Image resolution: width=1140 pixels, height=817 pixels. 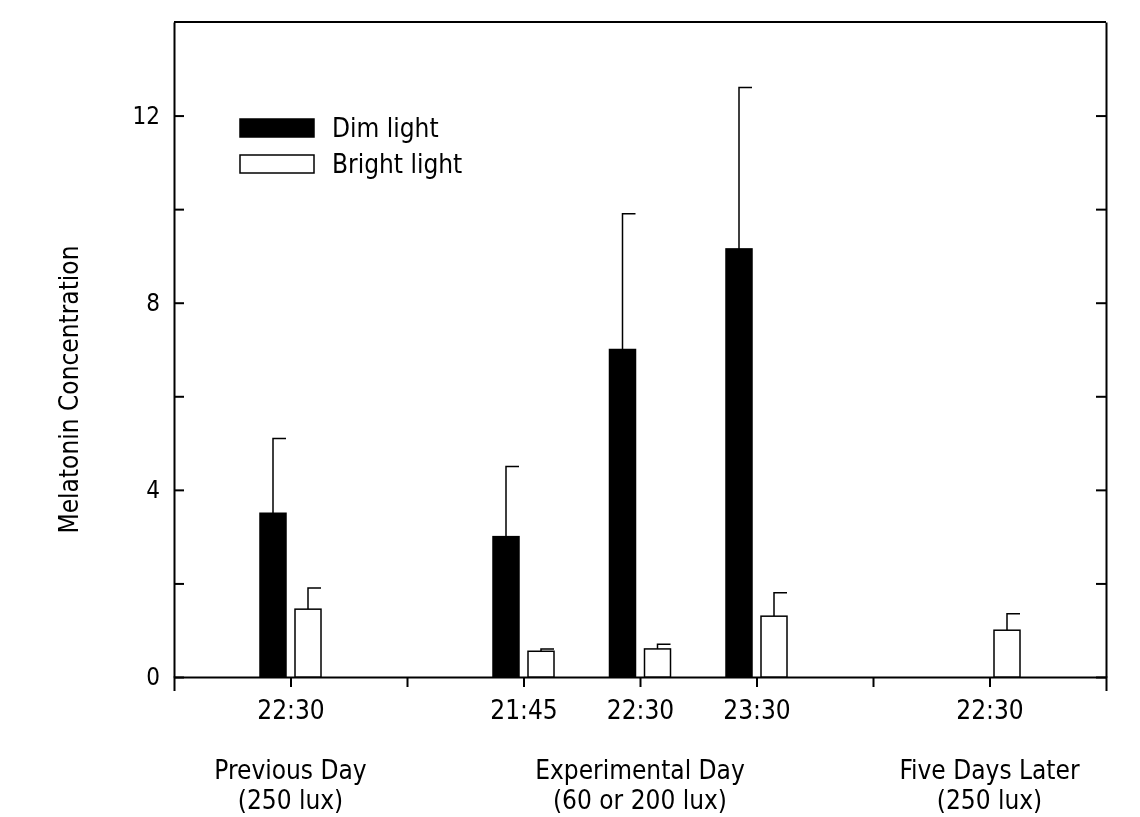 I want to click on text: Experimental Day (60 or 200 lux), so click(x=640, y=785).